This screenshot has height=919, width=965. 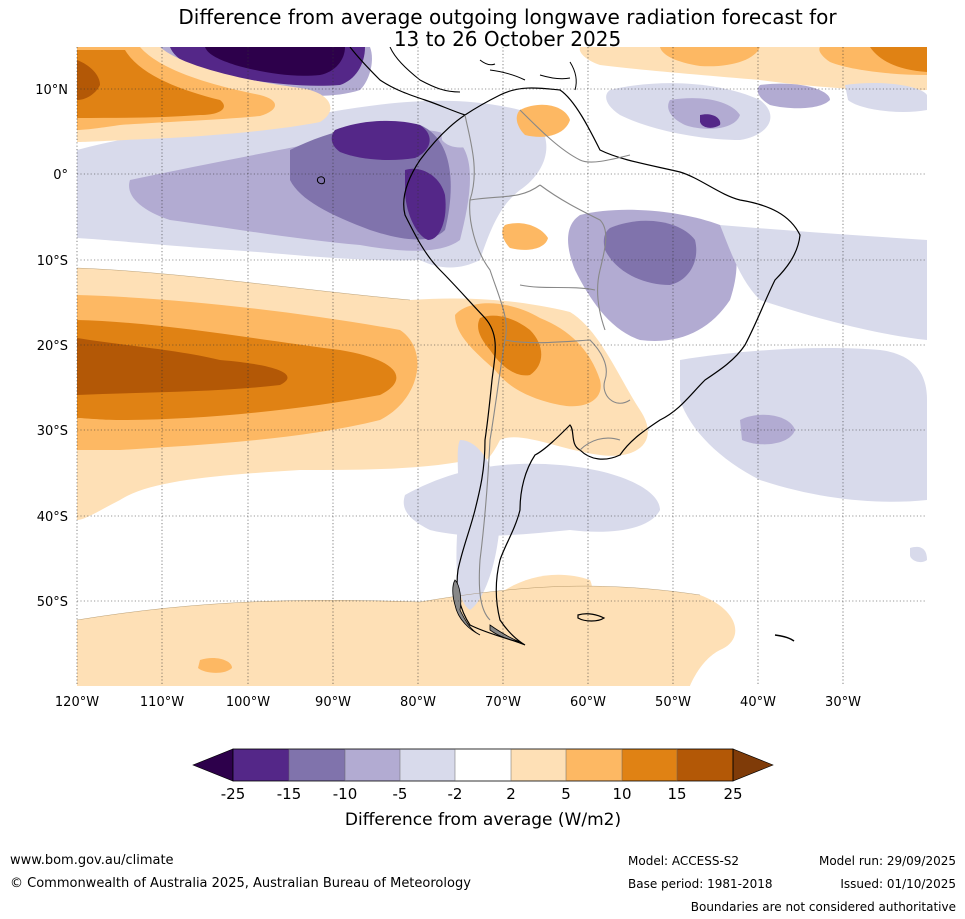 I want to click on colorbar-tick-label: -5, so click(x=400, y=794).